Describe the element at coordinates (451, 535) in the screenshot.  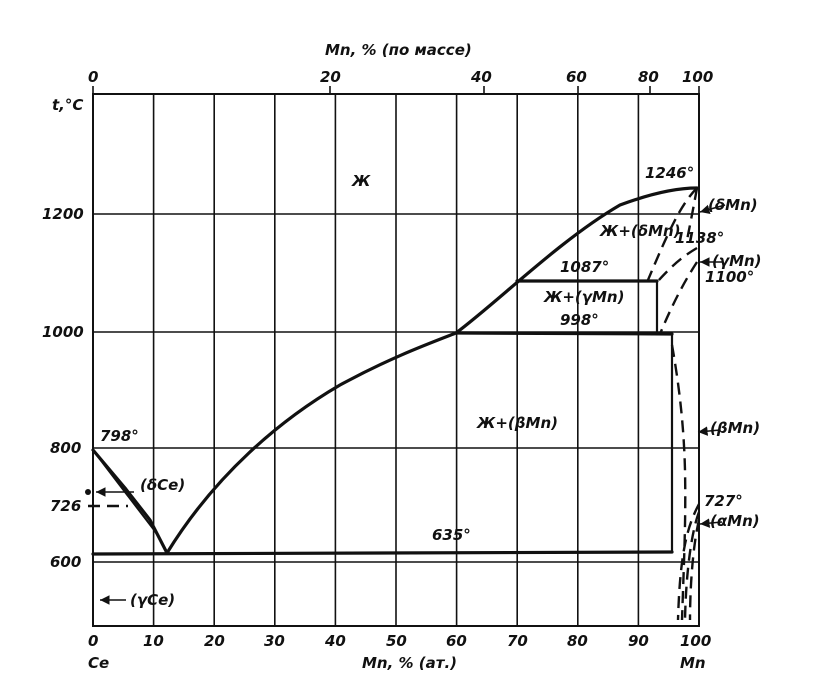
I see `temp-635: 635°` at that location.